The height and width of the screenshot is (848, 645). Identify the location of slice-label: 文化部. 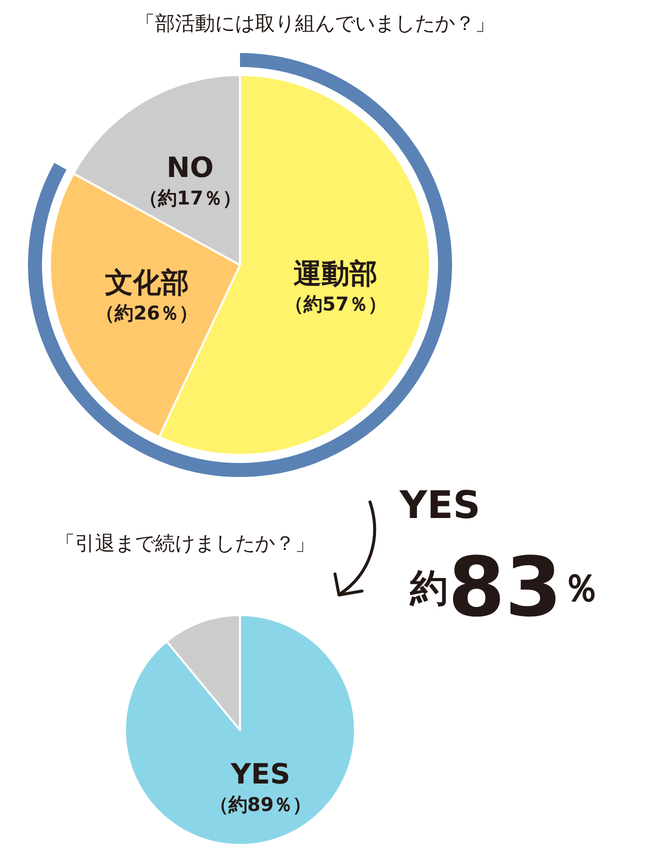
(146, 282).